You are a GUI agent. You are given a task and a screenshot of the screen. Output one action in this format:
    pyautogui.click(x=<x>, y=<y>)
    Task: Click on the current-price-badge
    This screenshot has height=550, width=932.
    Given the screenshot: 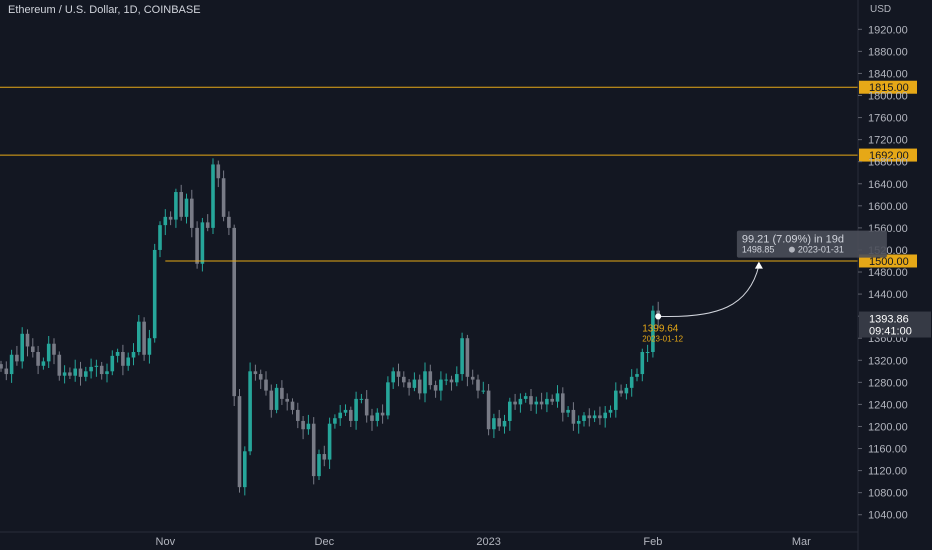 What is the action you would take?
    pyautogui.click(x=895, y=324)
    